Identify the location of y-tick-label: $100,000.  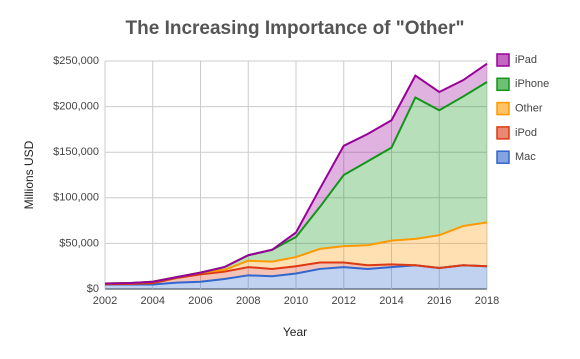
(76, 198).